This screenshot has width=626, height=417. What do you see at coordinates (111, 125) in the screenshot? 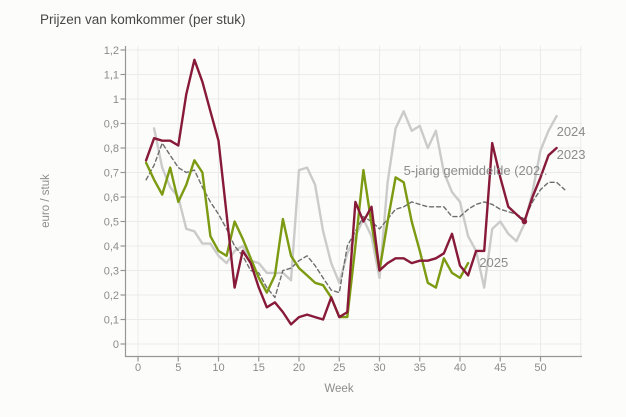
I see `y-tick-label: 0,9` at bounding box center [111, 125].